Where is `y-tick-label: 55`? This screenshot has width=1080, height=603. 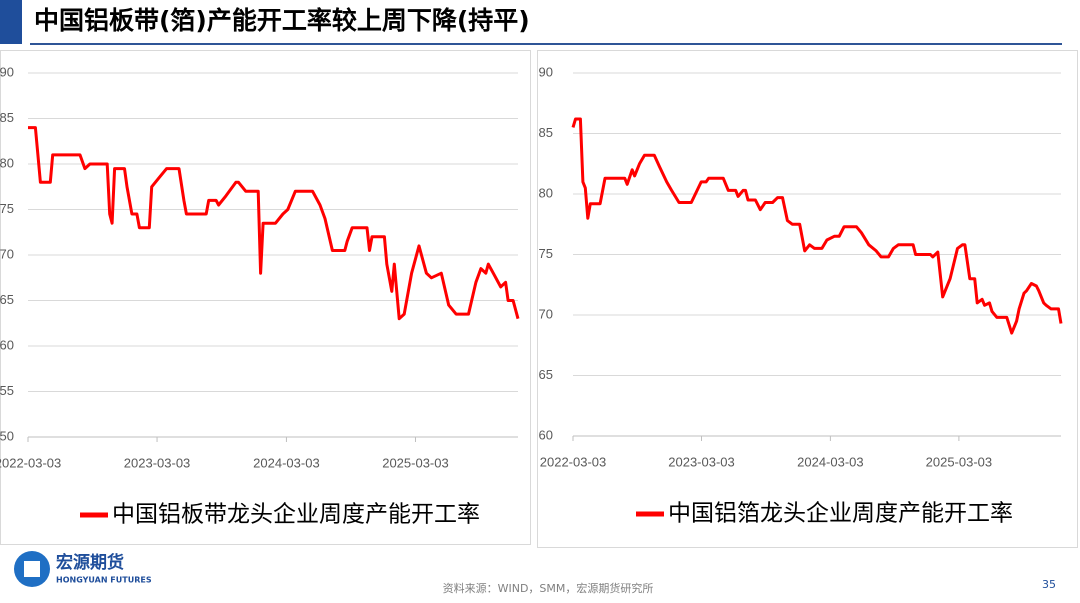
y-tick-label: 55 is located at coordinates (7, 390).